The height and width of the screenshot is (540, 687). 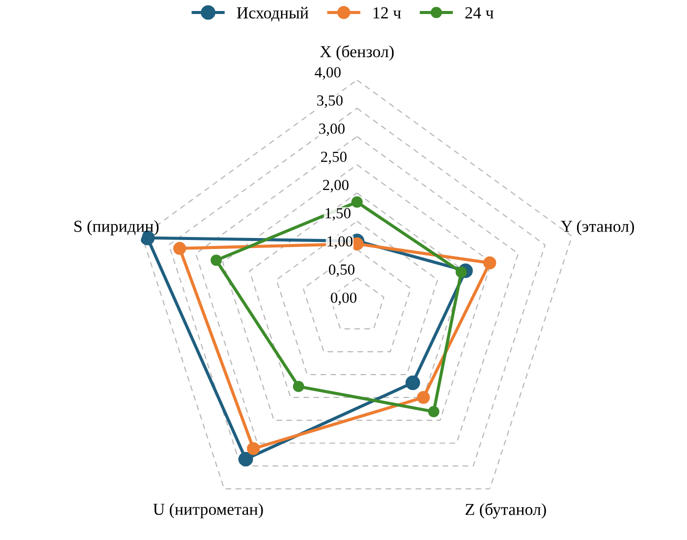 I want to click on y-tick-label: 3,00, so click(x=332, y=130).